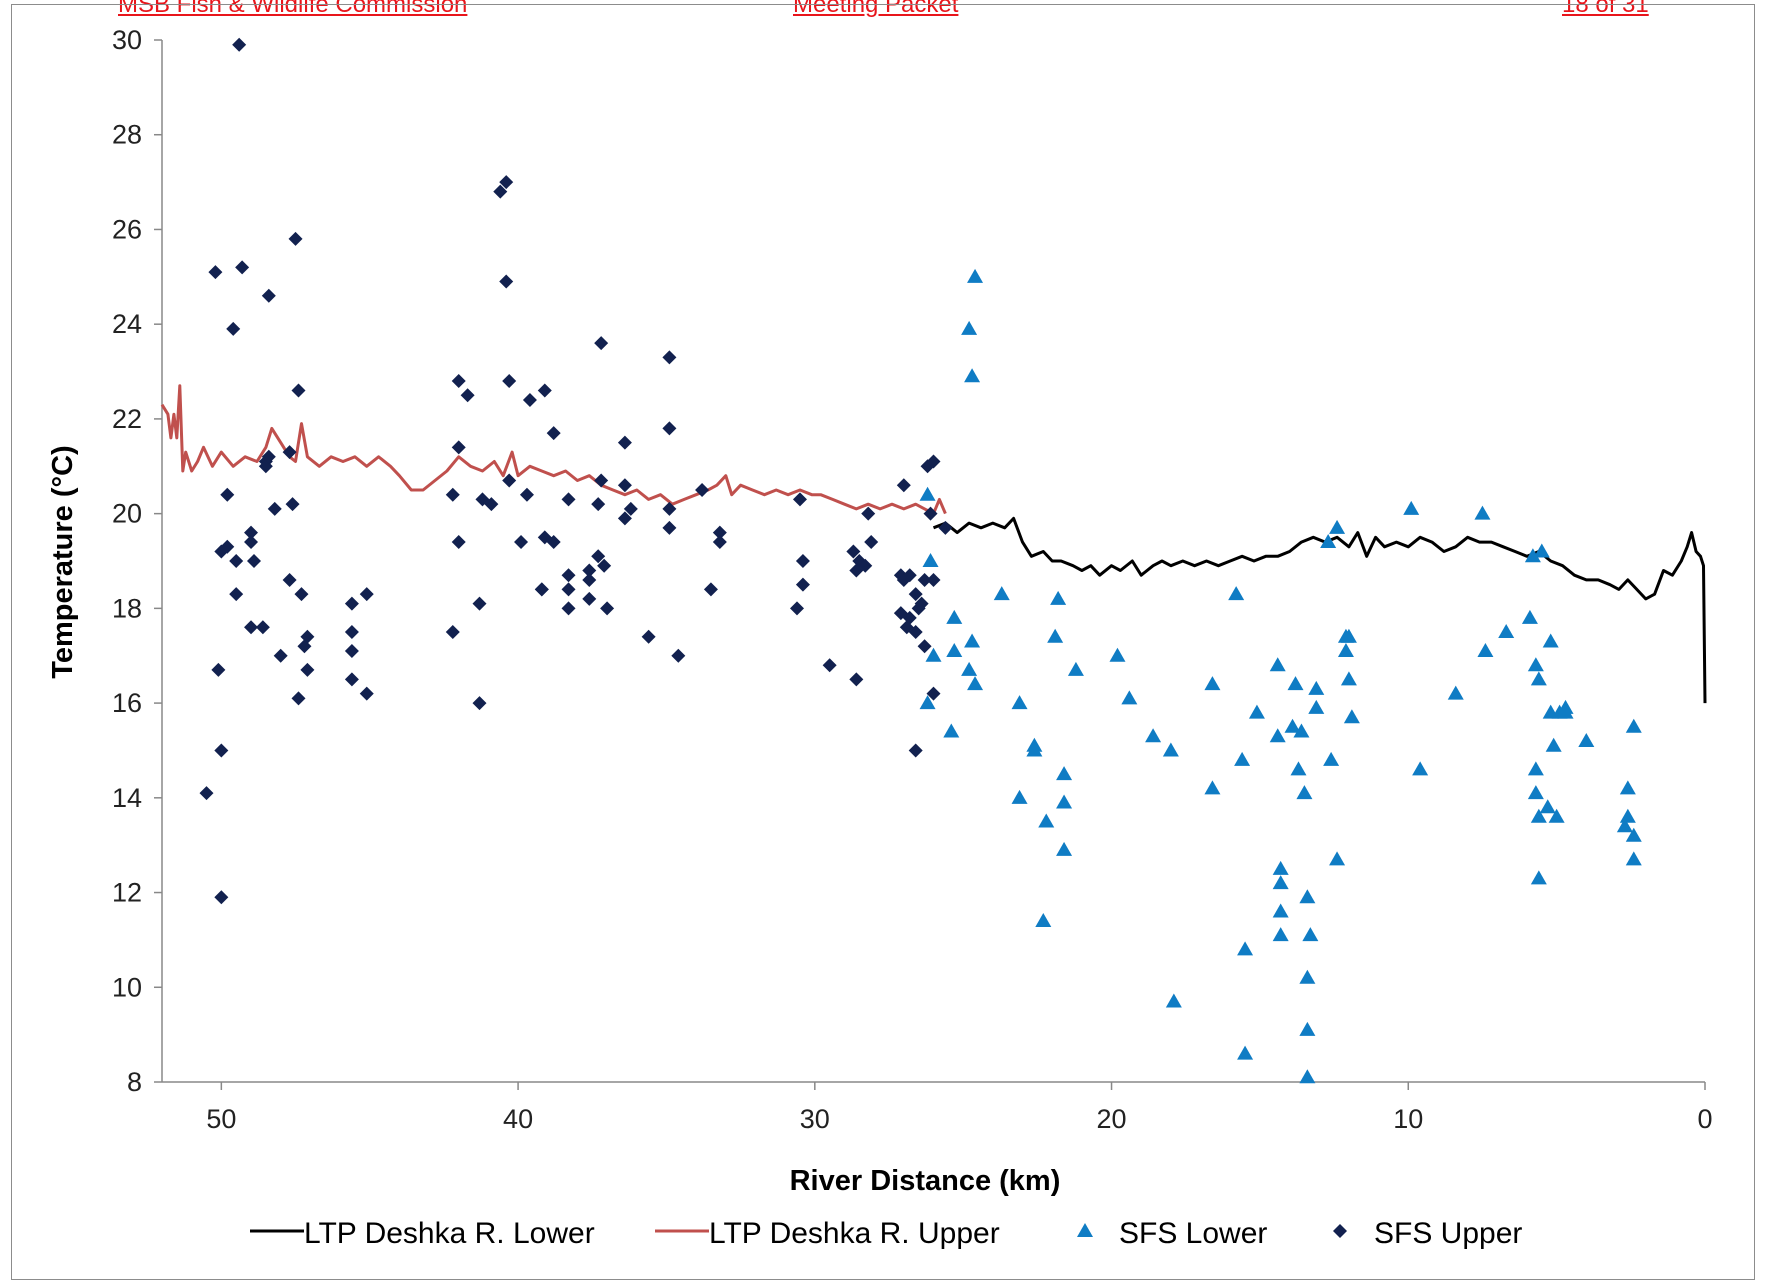  I want to click on x-tick-label: 30, so click(815, 1119).